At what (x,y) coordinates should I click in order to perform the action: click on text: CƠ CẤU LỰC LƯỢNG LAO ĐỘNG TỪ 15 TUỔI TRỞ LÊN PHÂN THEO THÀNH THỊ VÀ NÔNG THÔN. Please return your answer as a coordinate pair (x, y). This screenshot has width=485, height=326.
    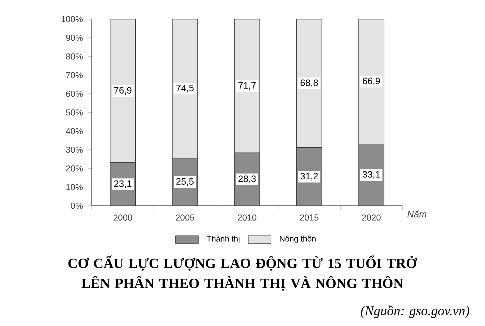
    Looking at the image, I should click on (243, 273).